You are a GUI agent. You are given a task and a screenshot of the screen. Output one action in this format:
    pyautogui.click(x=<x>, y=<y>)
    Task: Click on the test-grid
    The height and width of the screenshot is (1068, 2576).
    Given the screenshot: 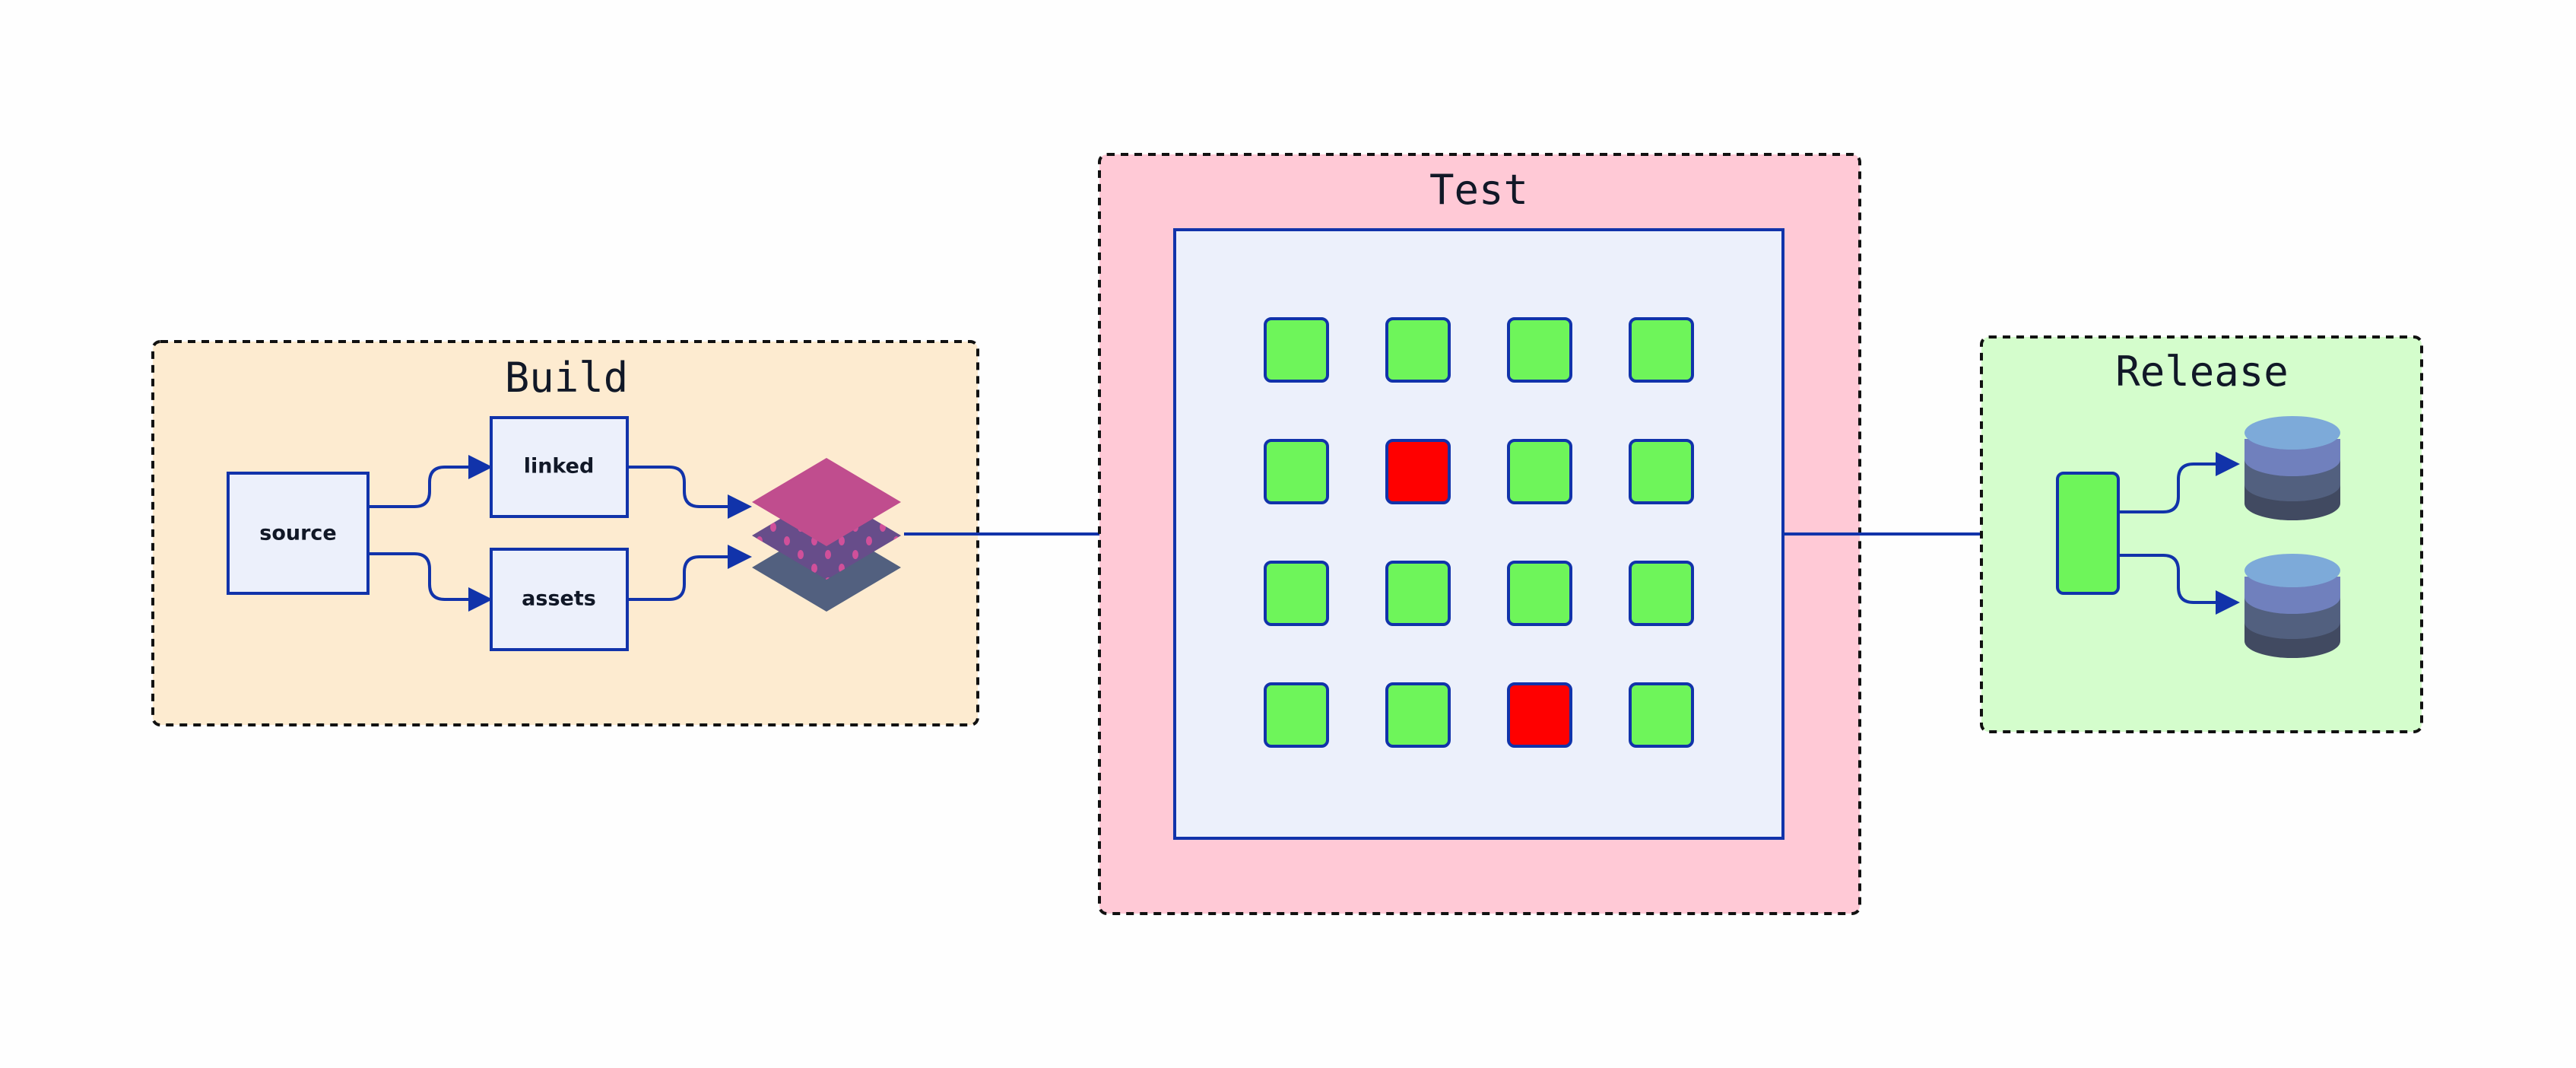 What is the action you would take?
    pyautogui.click(x=1479, y=532)
    